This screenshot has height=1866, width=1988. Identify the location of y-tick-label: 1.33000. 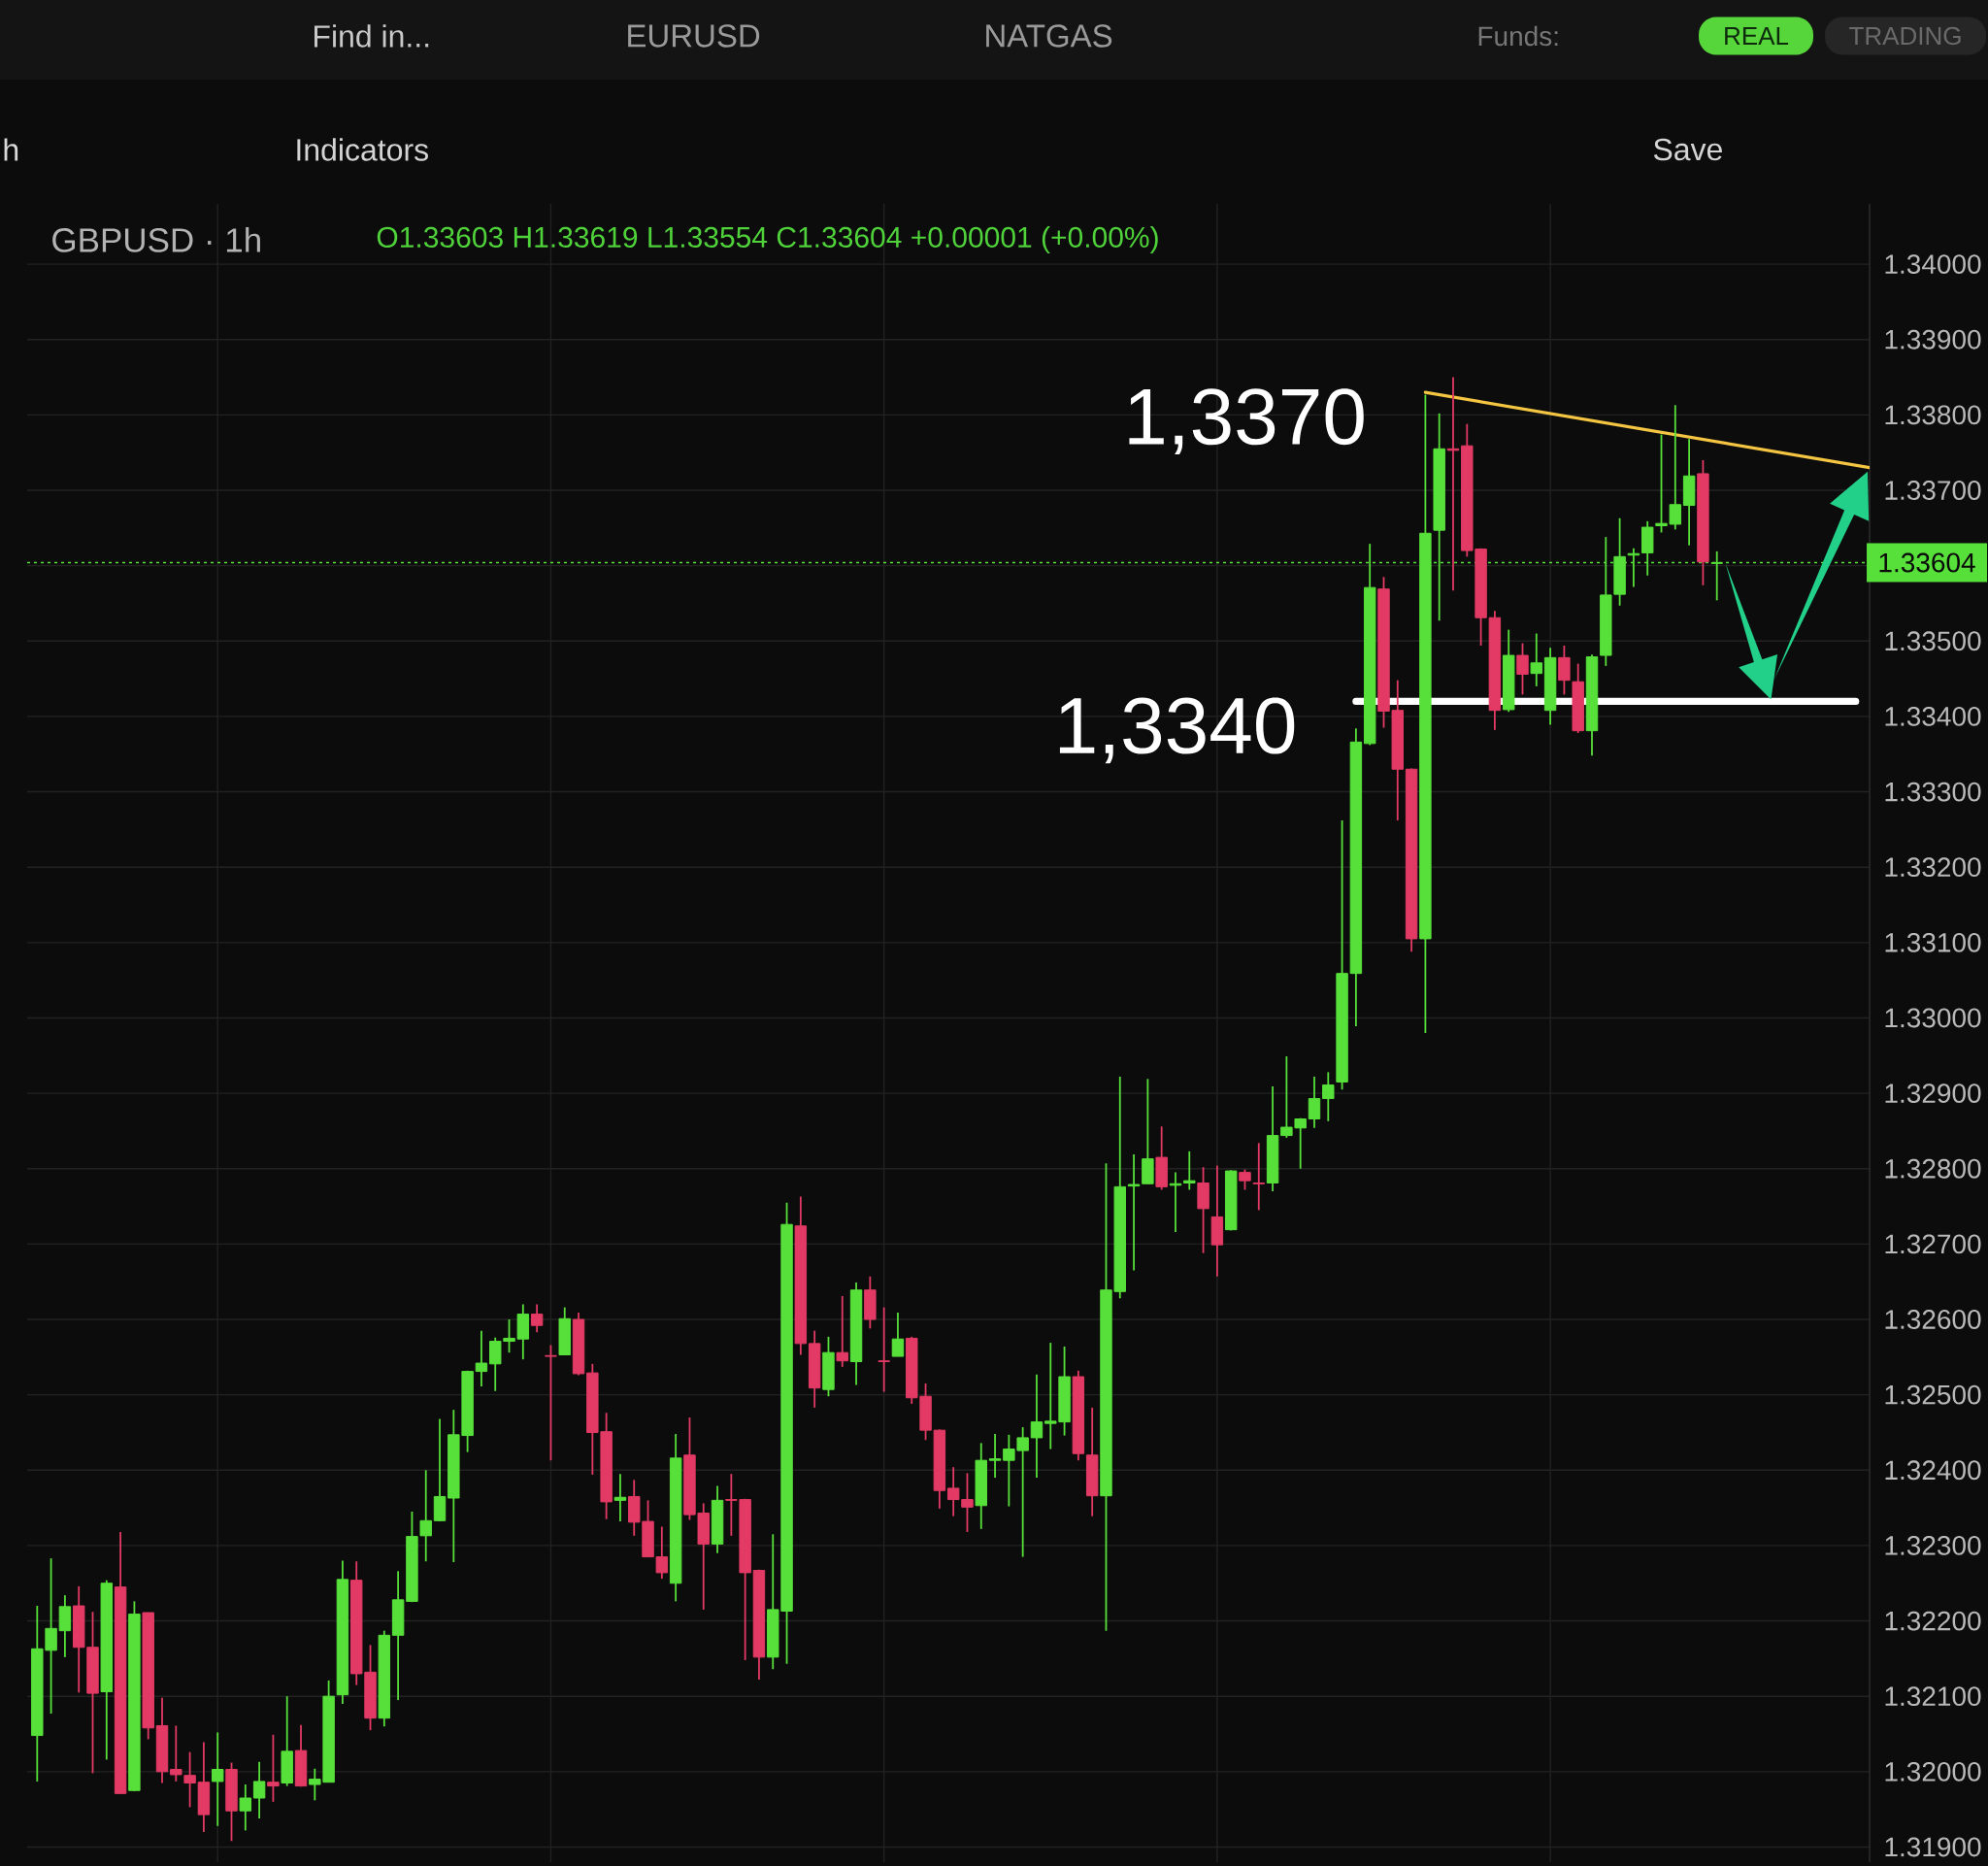
(1933, 1018).